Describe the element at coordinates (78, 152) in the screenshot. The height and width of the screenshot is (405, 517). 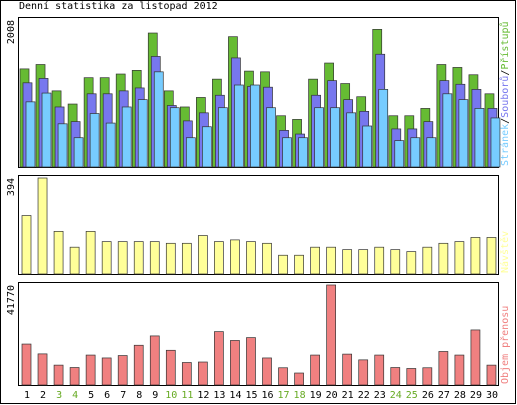
I see `bar-hits-stránek-day-4` at that location.